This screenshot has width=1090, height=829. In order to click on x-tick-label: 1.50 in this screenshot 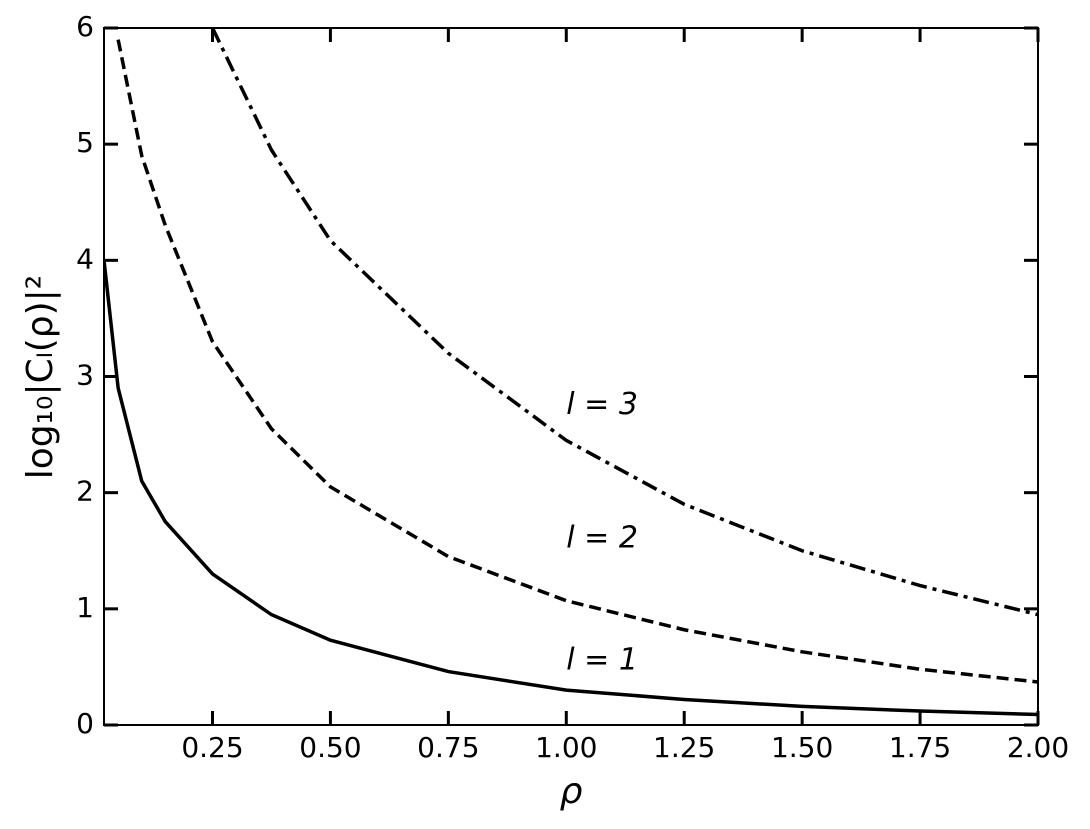, I will do `click(802, 747)`.